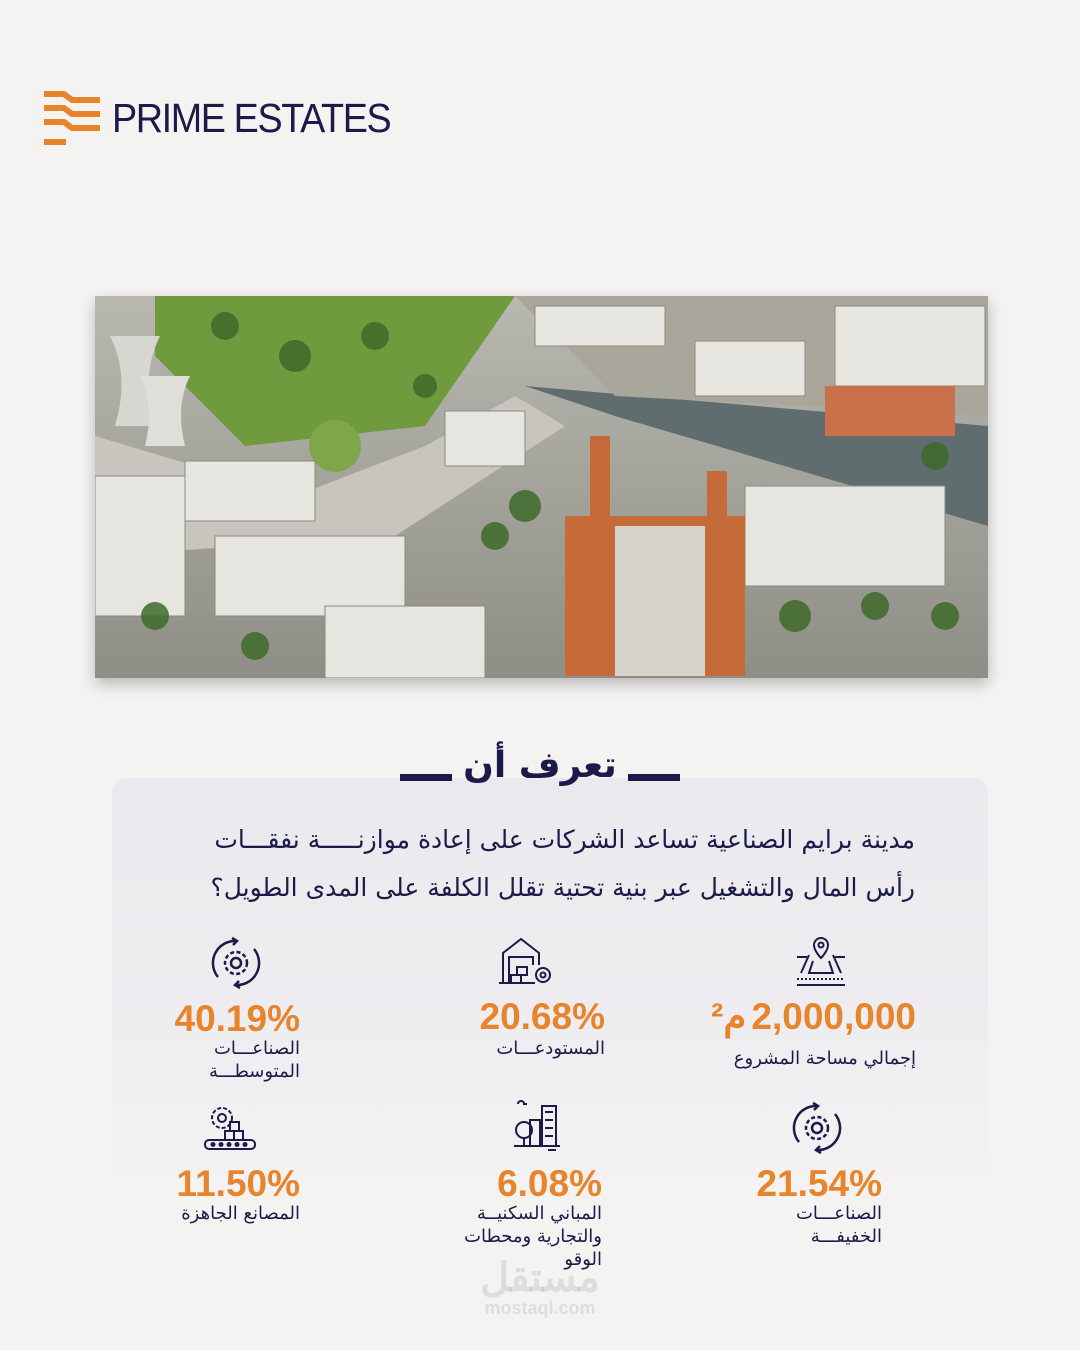  What do you see at coordinates (833, 1016) in the screenshot?
I see `stat-value: 2,000,000` at bounding box center [833, 1016].